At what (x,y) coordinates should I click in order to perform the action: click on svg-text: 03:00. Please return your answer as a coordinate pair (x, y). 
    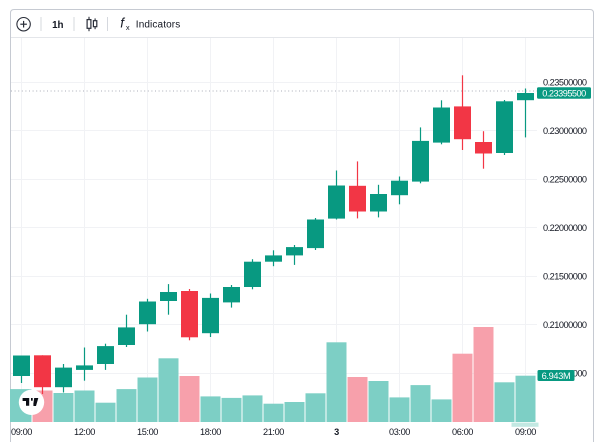
    Looking at the image, I should click on (399, 432).